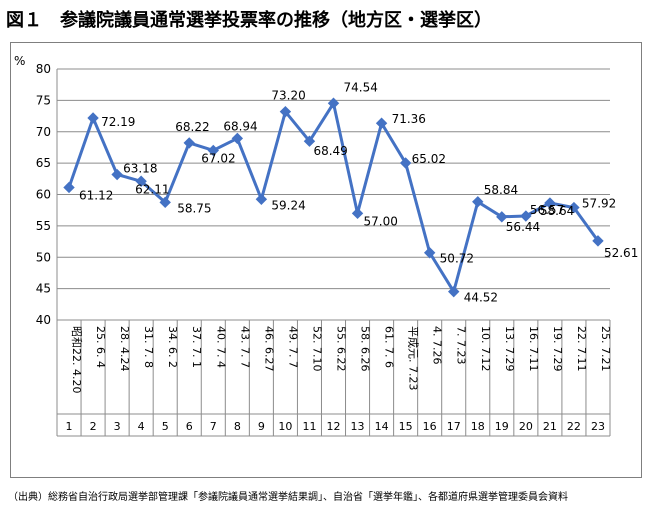 This screenshot has height=510, width=670. What do you see at coordinates (389, 347) in the screenshot?
I see `x-date-label: 61. 7. 6` at bounding box center [389, 347].